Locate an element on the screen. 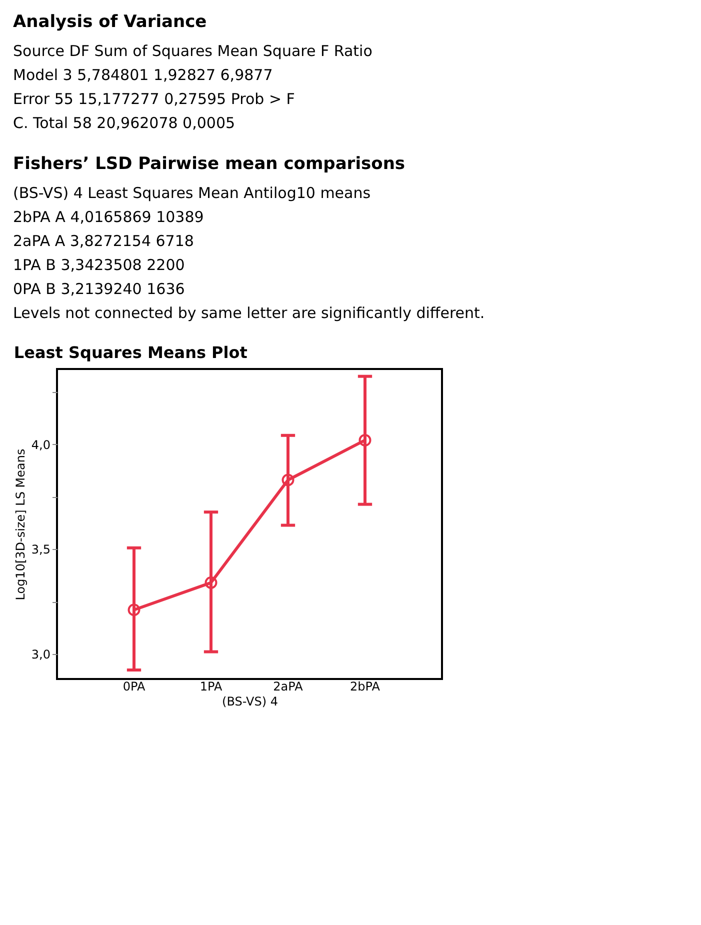 The height and width of the screenshot is (925, 701). y-tick-label: 3,0 is located at coordinates (40, 654).